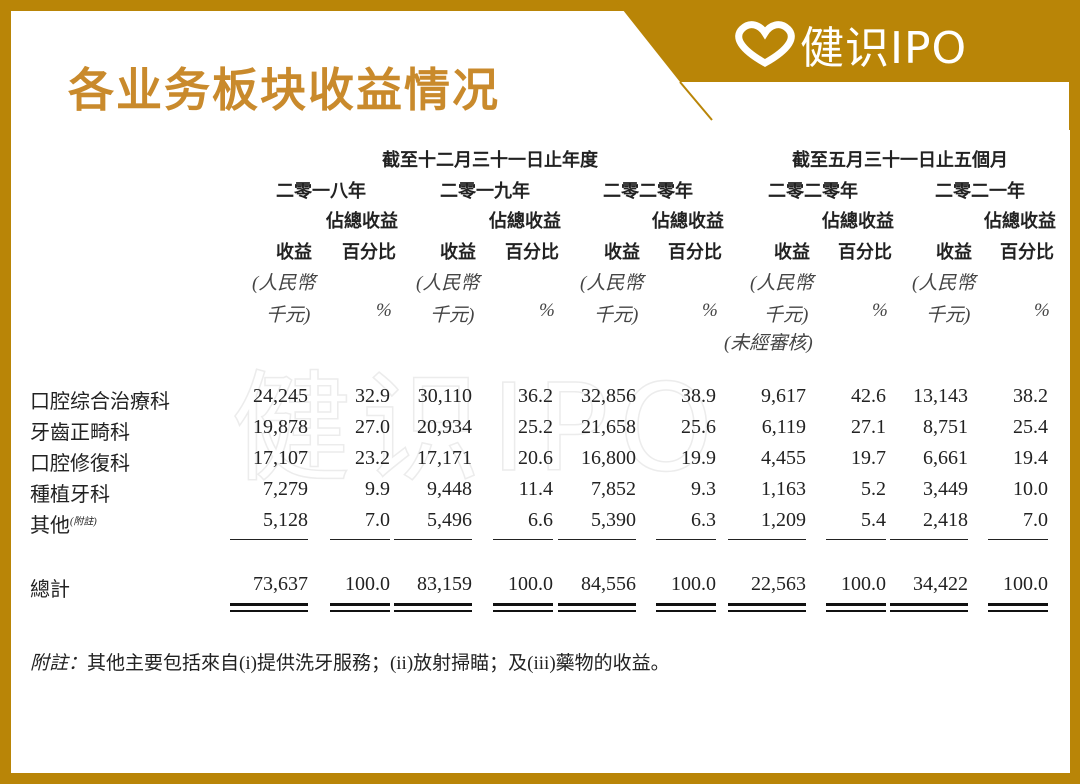 The height and width of the screenshot is (784, 1080). What do you see at coordinates (444, 427) in the screenshot?
I see `table-cell: 20,934` at bounding box center [444, 427].